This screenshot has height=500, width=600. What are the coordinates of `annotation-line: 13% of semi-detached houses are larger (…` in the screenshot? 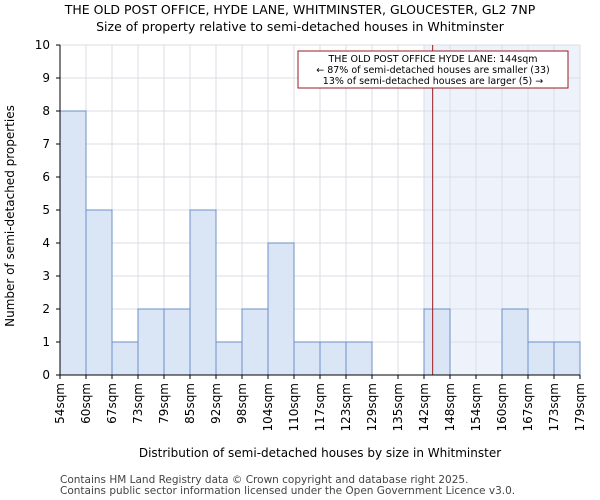 It's located at (433, 81).